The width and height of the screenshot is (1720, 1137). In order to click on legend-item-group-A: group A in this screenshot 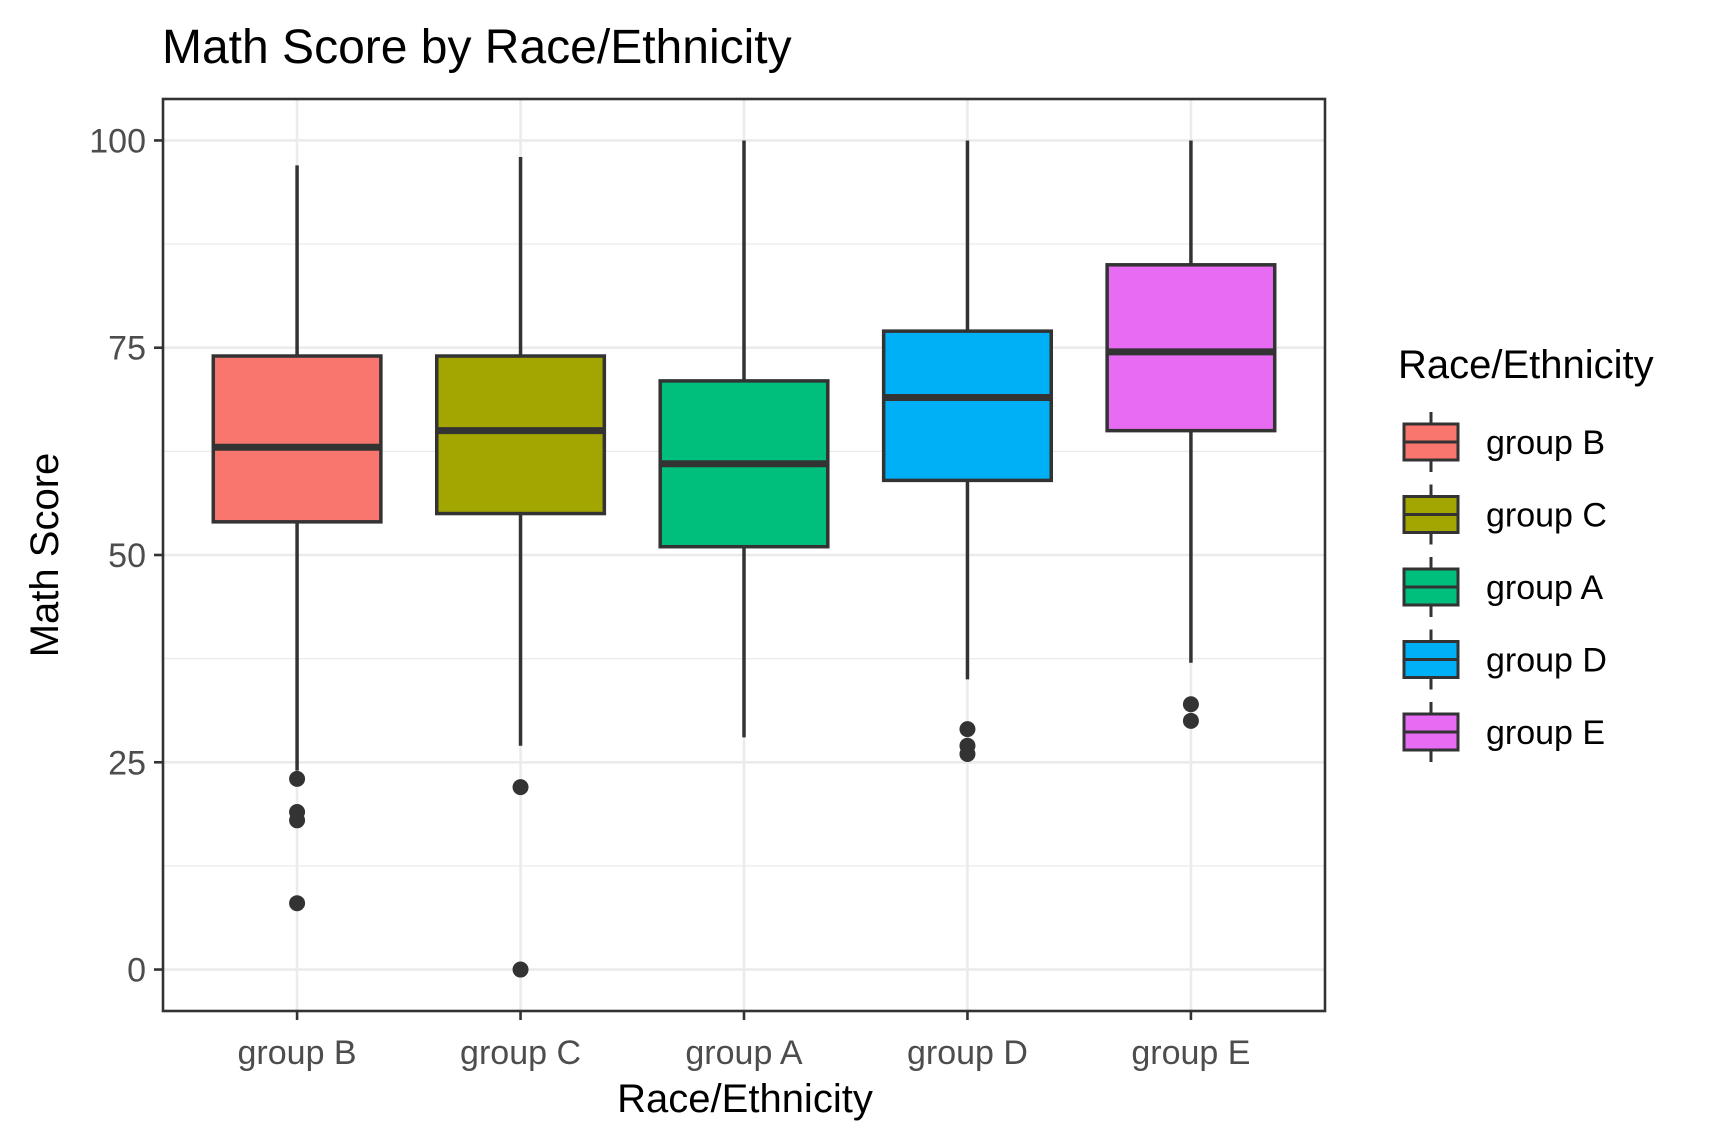, I will do `click(1503, 587)`.